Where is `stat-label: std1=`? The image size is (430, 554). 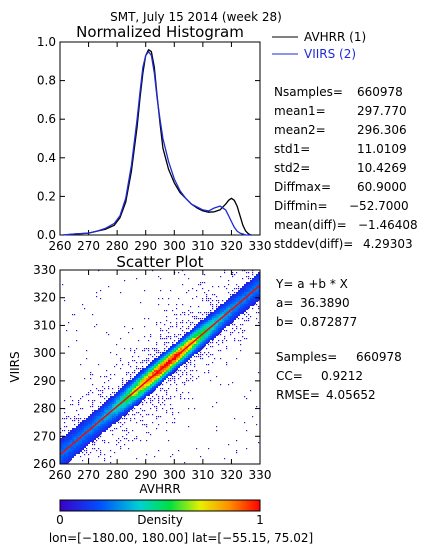 stat-label: std1= is located at coordinates (292, 149).